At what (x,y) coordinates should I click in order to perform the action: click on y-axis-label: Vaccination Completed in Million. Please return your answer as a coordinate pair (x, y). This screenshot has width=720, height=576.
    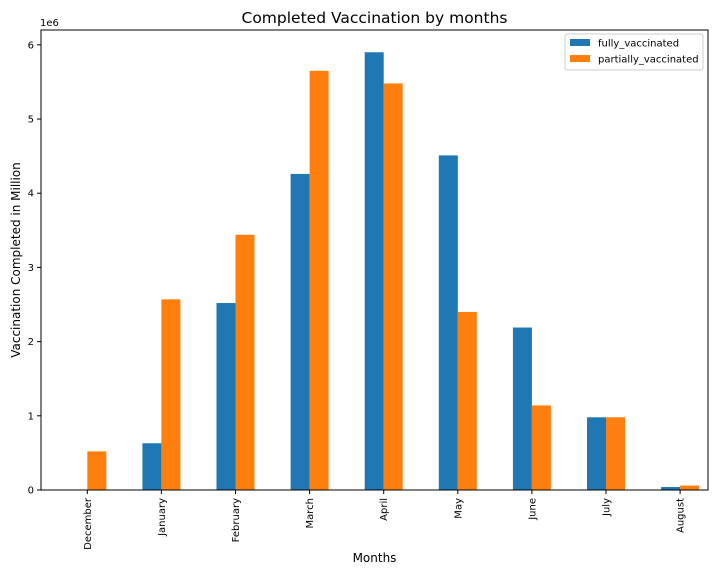
    Looking at the image, I should click on (16, 260).